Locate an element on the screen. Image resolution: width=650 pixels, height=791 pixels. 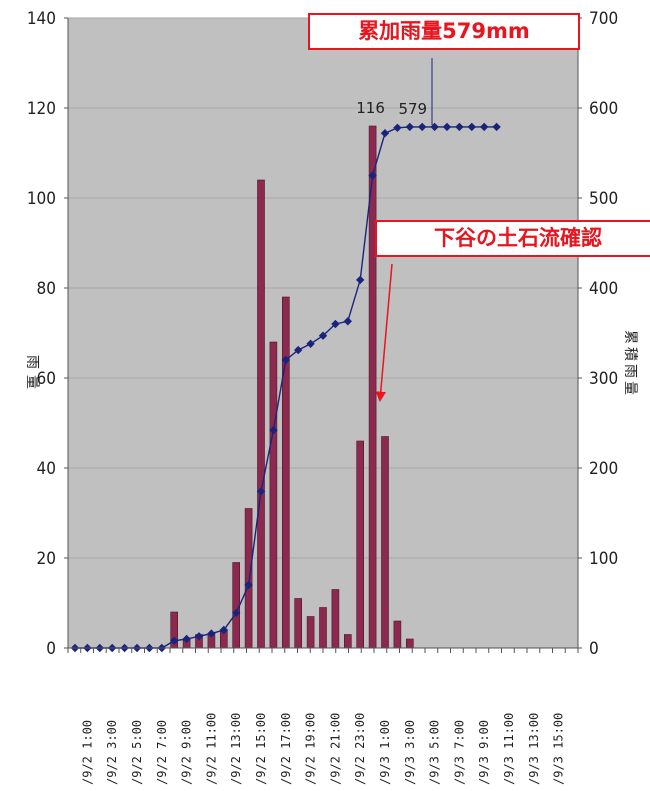
x-tick-label: /9/2 17:00 is located at coordinates (286, 749).